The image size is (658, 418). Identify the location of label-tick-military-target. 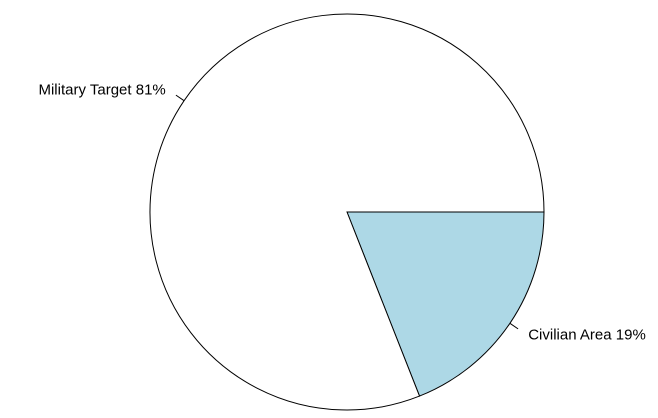
(180, 98).